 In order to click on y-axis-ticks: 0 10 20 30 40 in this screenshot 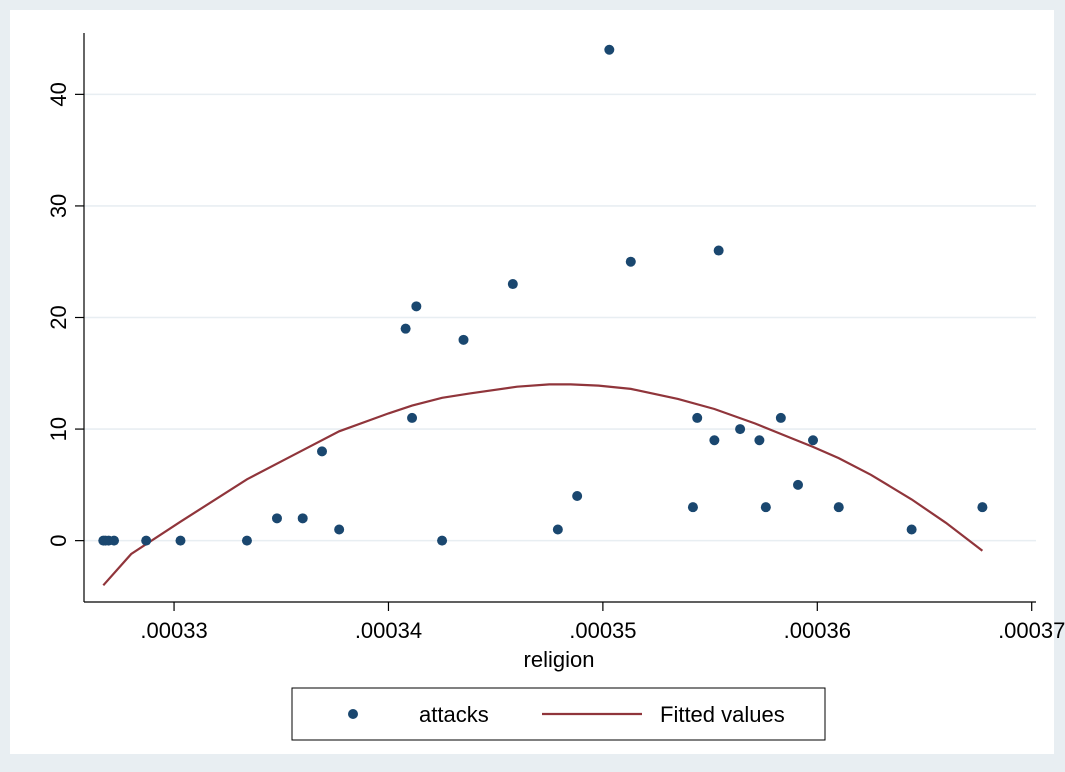, I will do `click(65, 314)`.